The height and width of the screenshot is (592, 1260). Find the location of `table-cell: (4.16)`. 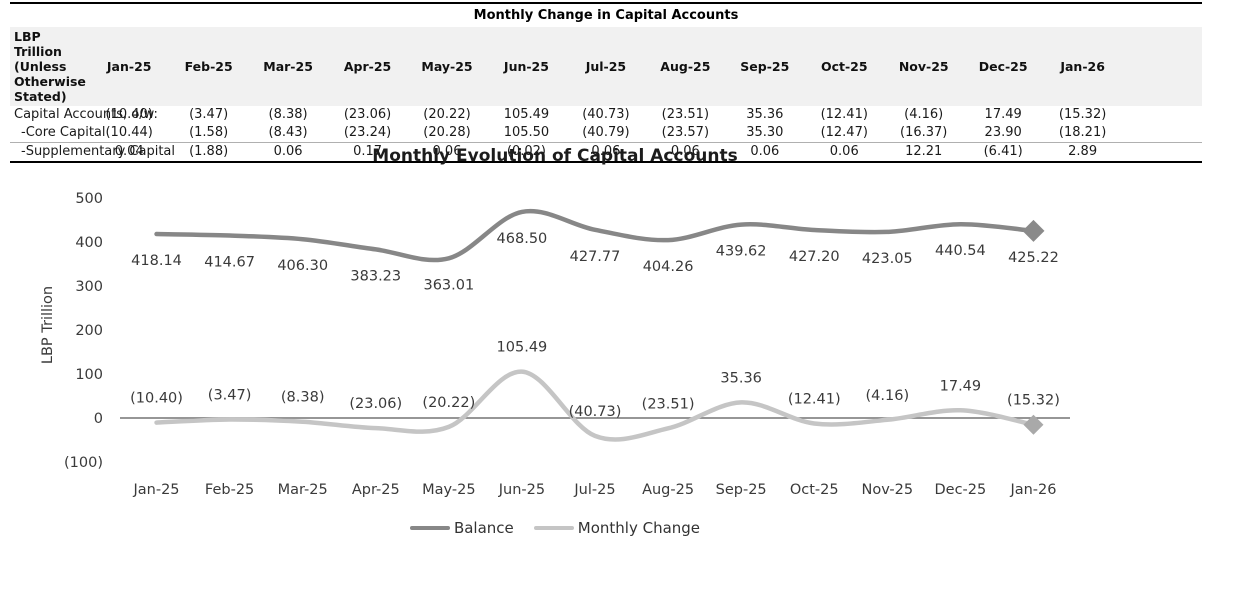

table-cell: (4.16) is located at coordinates (924, 114).